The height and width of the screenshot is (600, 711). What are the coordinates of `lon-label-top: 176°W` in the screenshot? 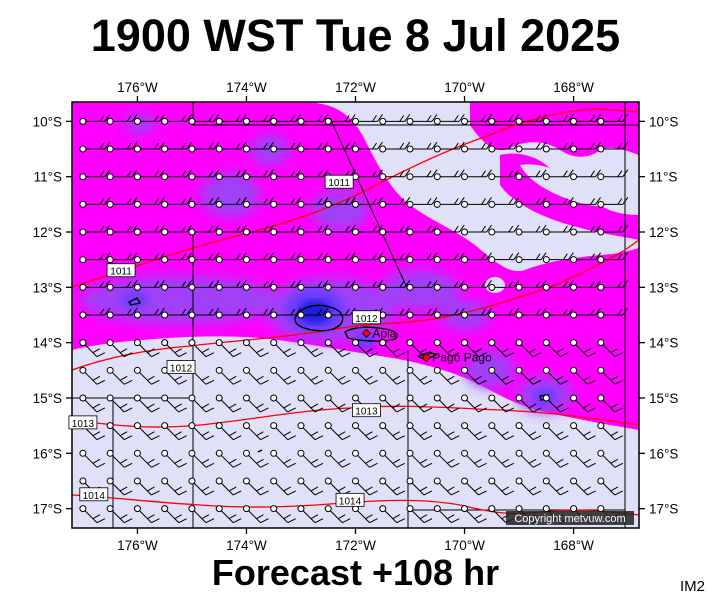 It's located at (137, 87).